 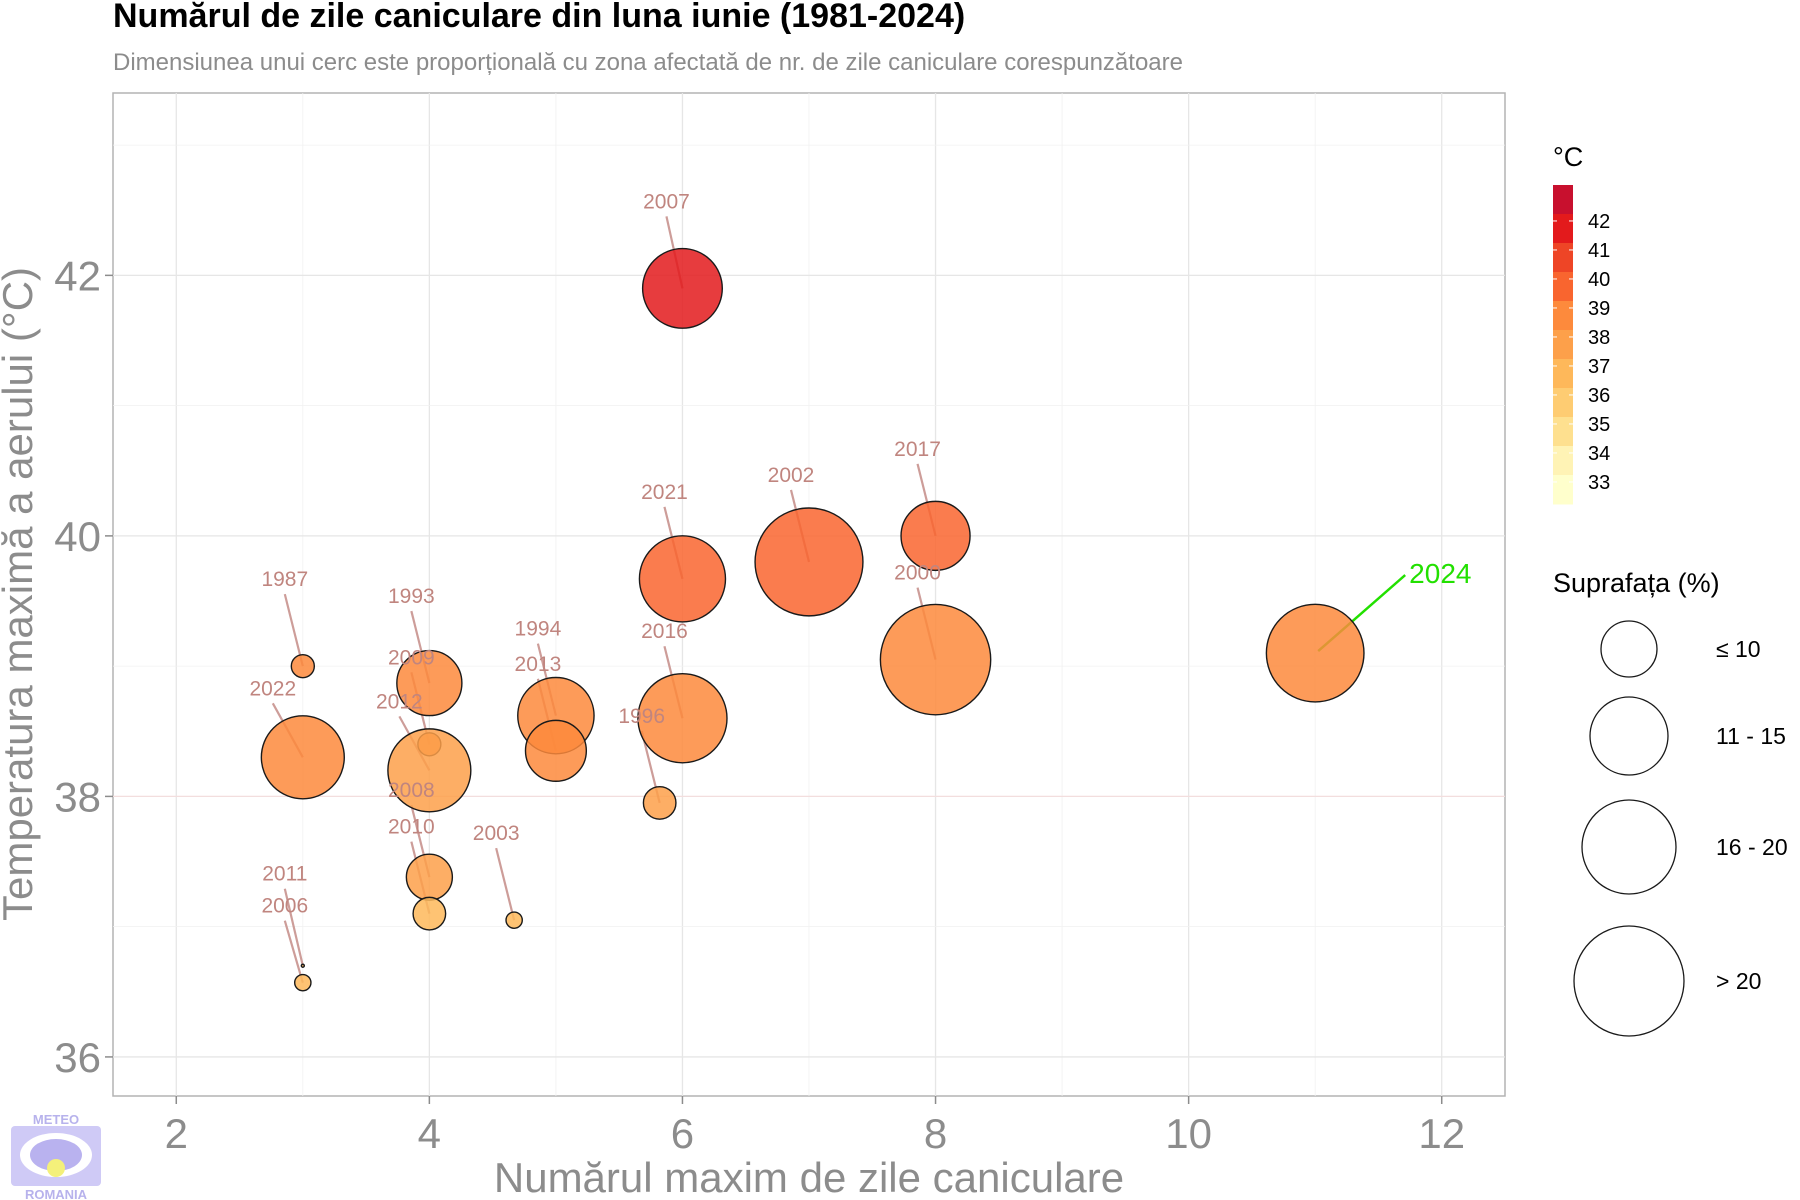 What do you see at coordinates (56, 1156) in the screenshot?
I see `meteo-romania-logo: METEO ROMANIA` at bounding box center [56, 1156].